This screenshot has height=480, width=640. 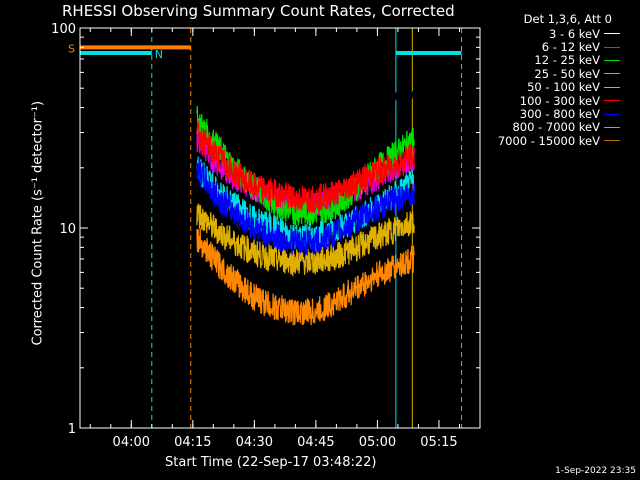 I want to click on legend-label: 800 - 7000 keV, so click(x=556, y=127).